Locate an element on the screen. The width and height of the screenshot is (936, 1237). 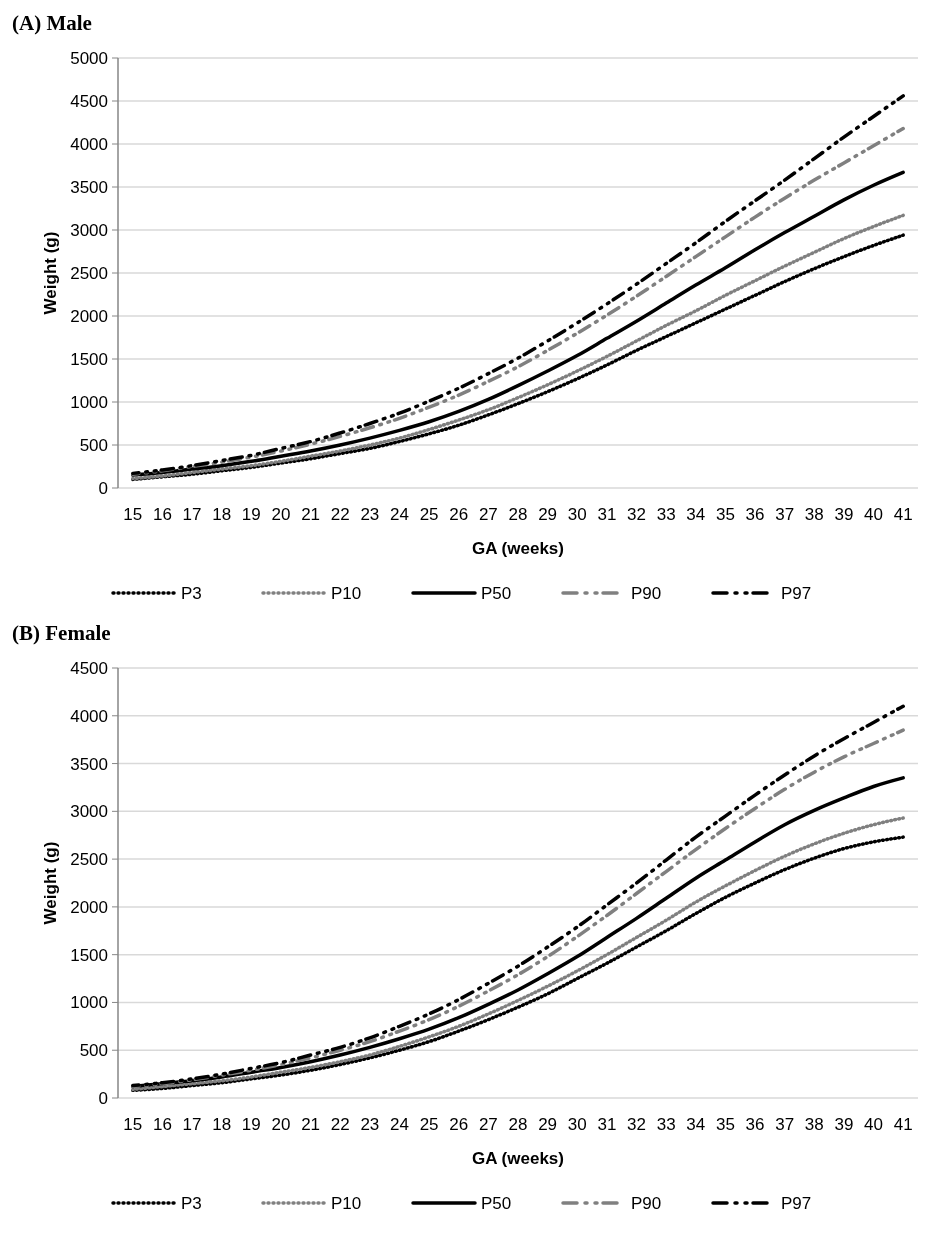
y-tick-label: 5000 is located at coordinates (89, 58).